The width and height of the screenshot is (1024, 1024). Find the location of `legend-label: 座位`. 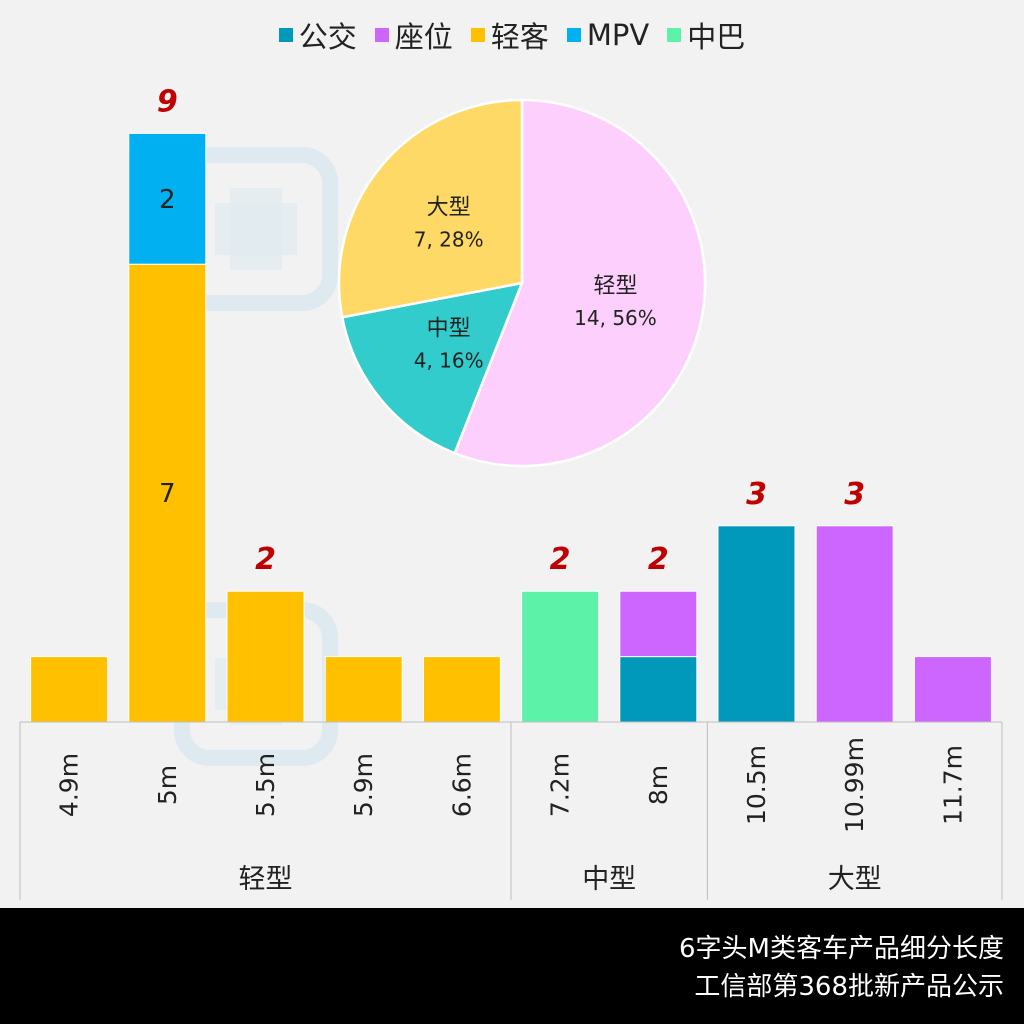

legend-label: 座位 is located at coordinates (423, 37).